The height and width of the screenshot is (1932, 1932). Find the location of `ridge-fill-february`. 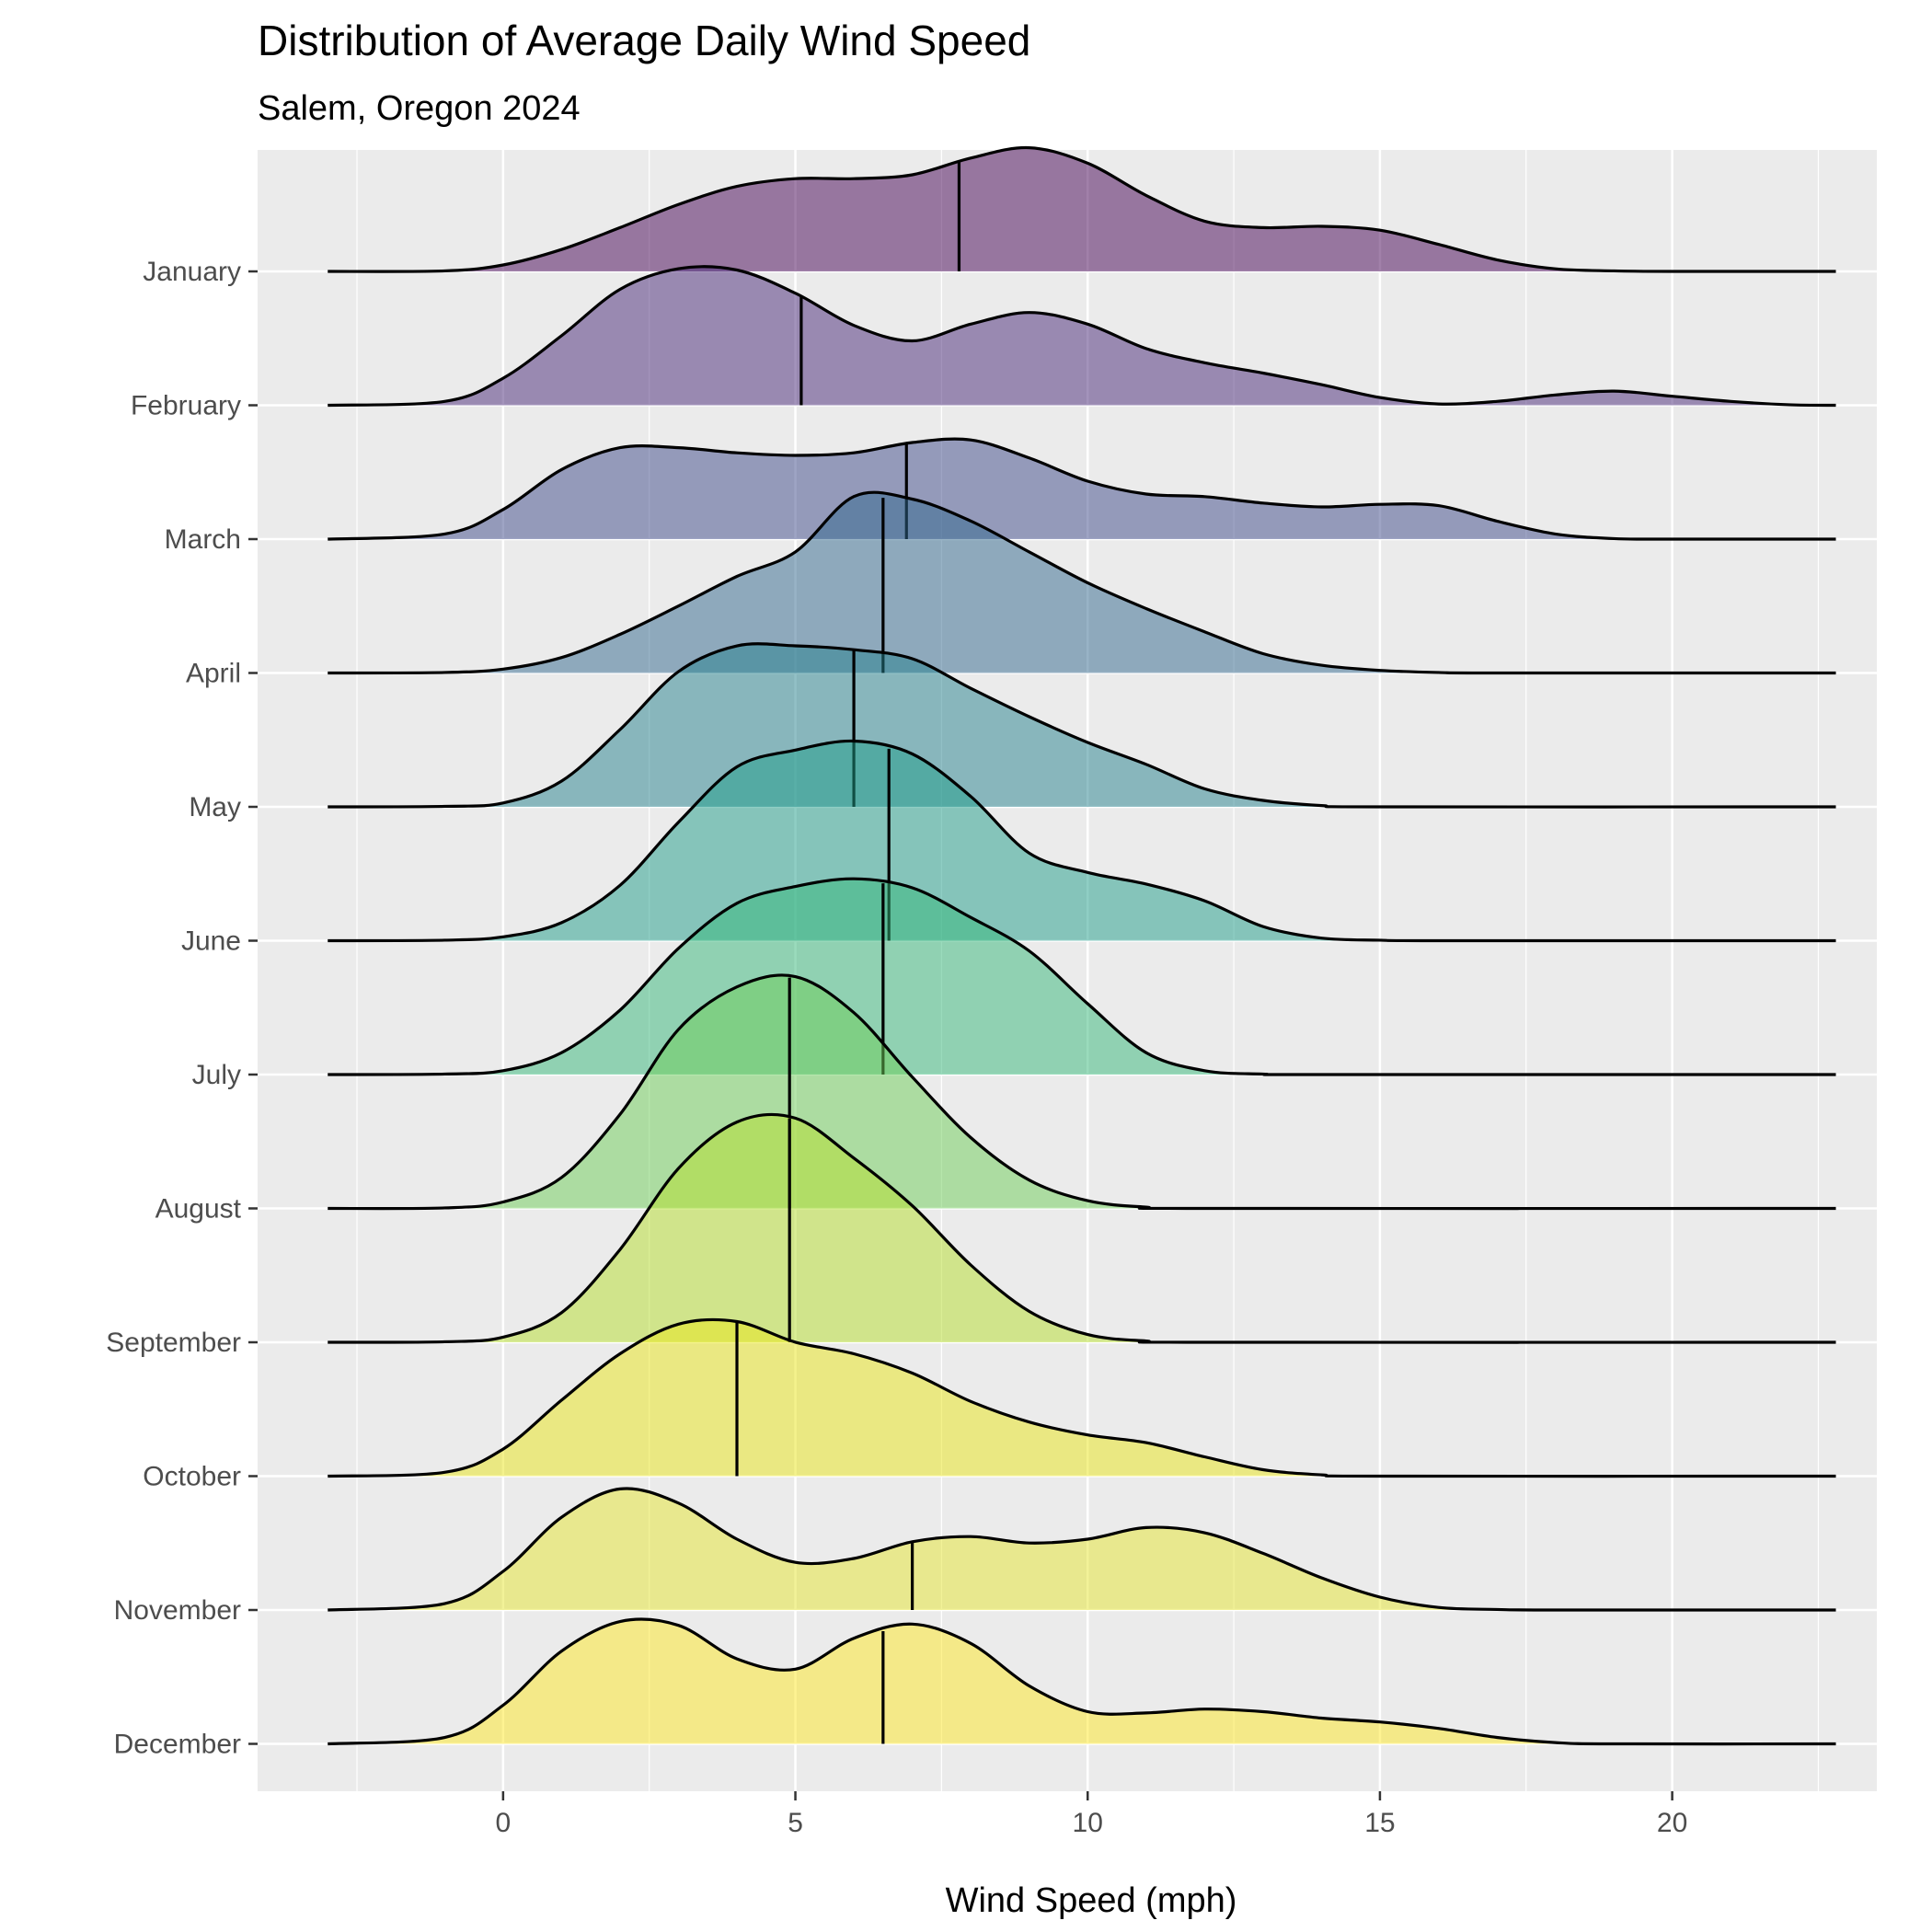

ridge-fill-february is located at coordinates (1082, 336).